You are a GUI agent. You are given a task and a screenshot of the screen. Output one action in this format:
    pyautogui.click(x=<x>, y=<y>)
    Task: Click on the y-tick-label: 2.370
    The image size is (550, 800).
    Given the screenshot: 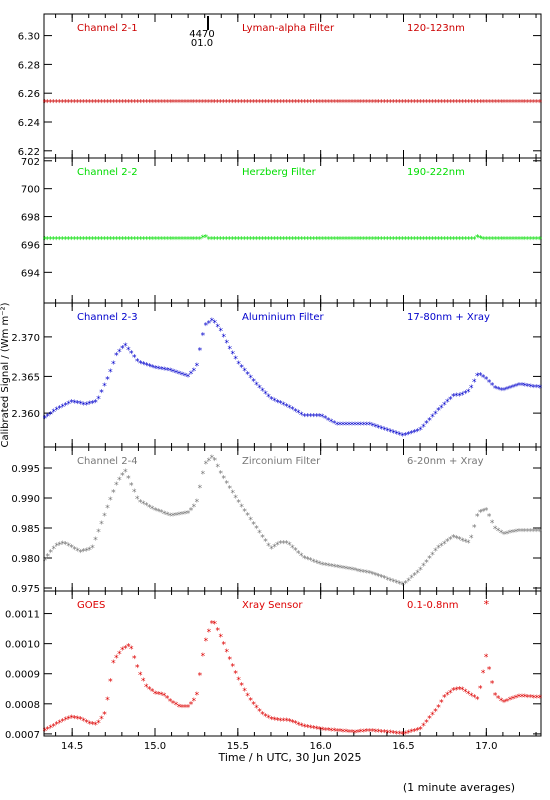 What is the action you would take?
    pyautogui.click(x=25, y=338)
    